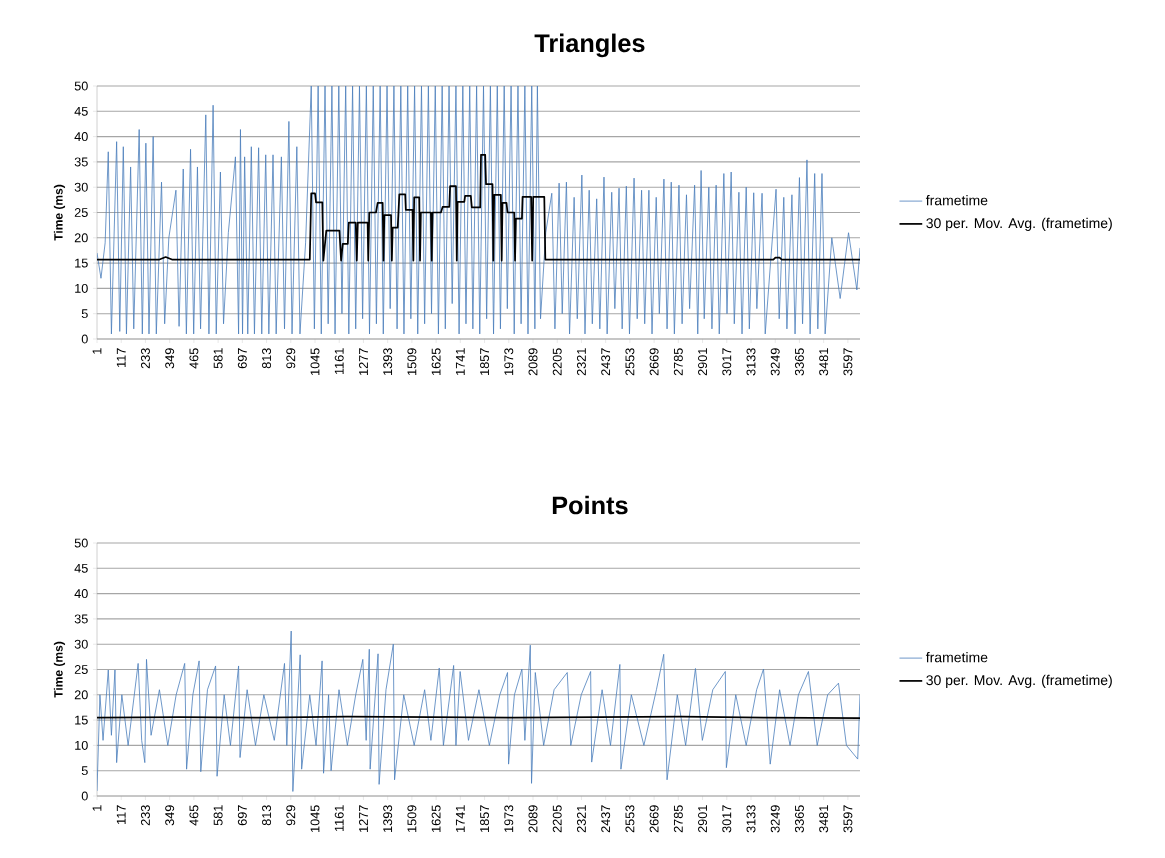 The image size is (1165, 858). Describe the element at coordinates (590, 505) in the screenshot. I see `chart-title: Points` at that location.